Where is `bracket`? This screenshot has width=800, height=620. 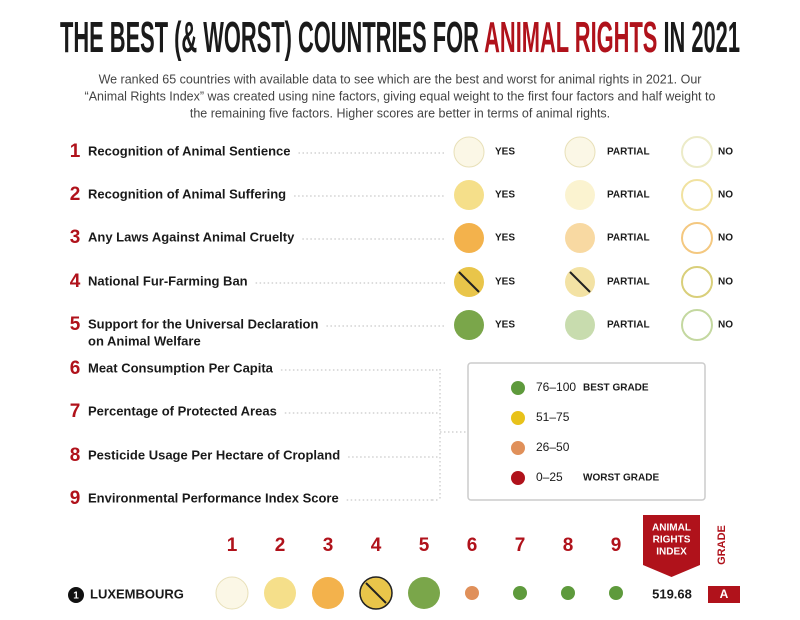
bracket is located at coordinates (453, 434).